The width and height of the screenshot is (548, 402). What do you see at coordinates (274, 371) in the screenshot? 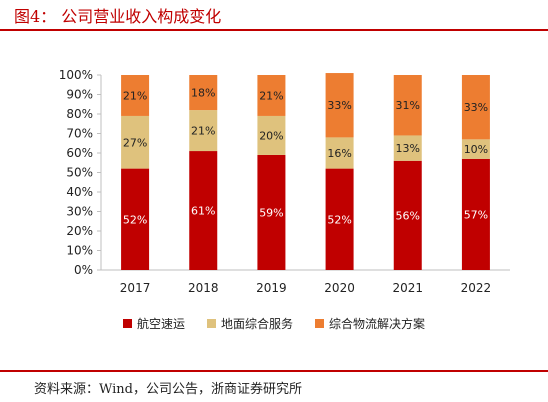
I see `source-rule` at bounding box center [274, 371].